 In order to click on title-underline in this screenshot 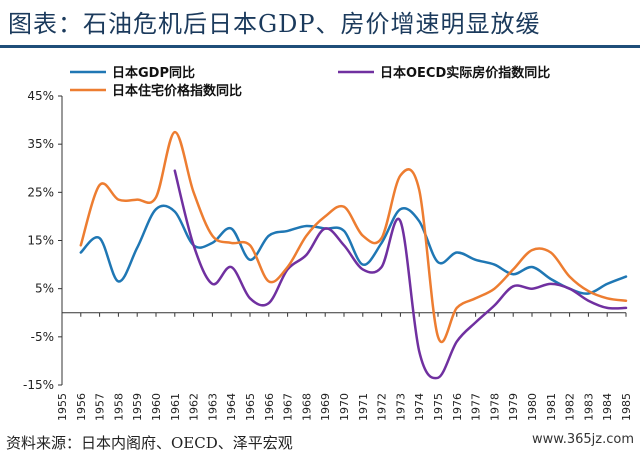, I will do `click(320, 46)`.